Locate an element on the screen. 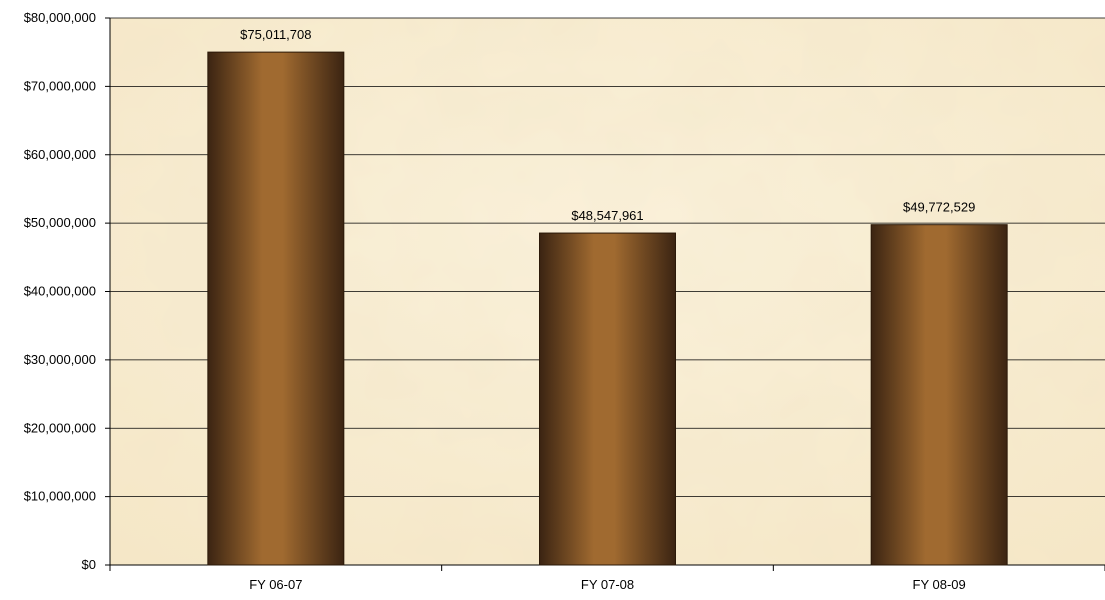 The height and width of the screenshot is (600, 1105). y-tick-label: $30,000,000 is located at coordinates (60, 359).